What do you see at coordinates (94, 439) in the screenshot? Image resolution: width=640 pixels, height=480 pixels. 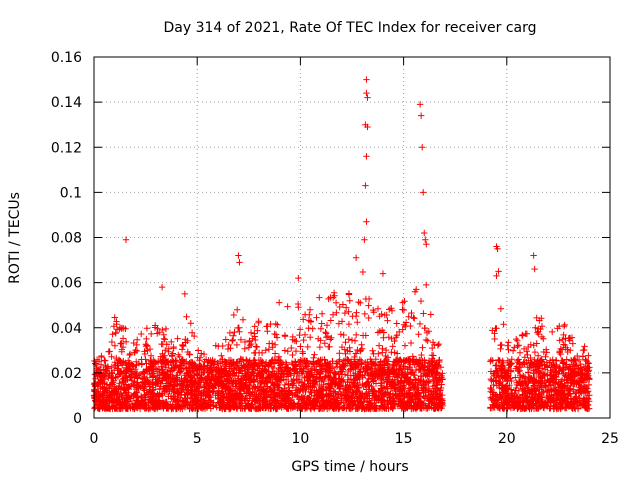 I see `x-tick-label: 0` at bounding box center [94, 439].